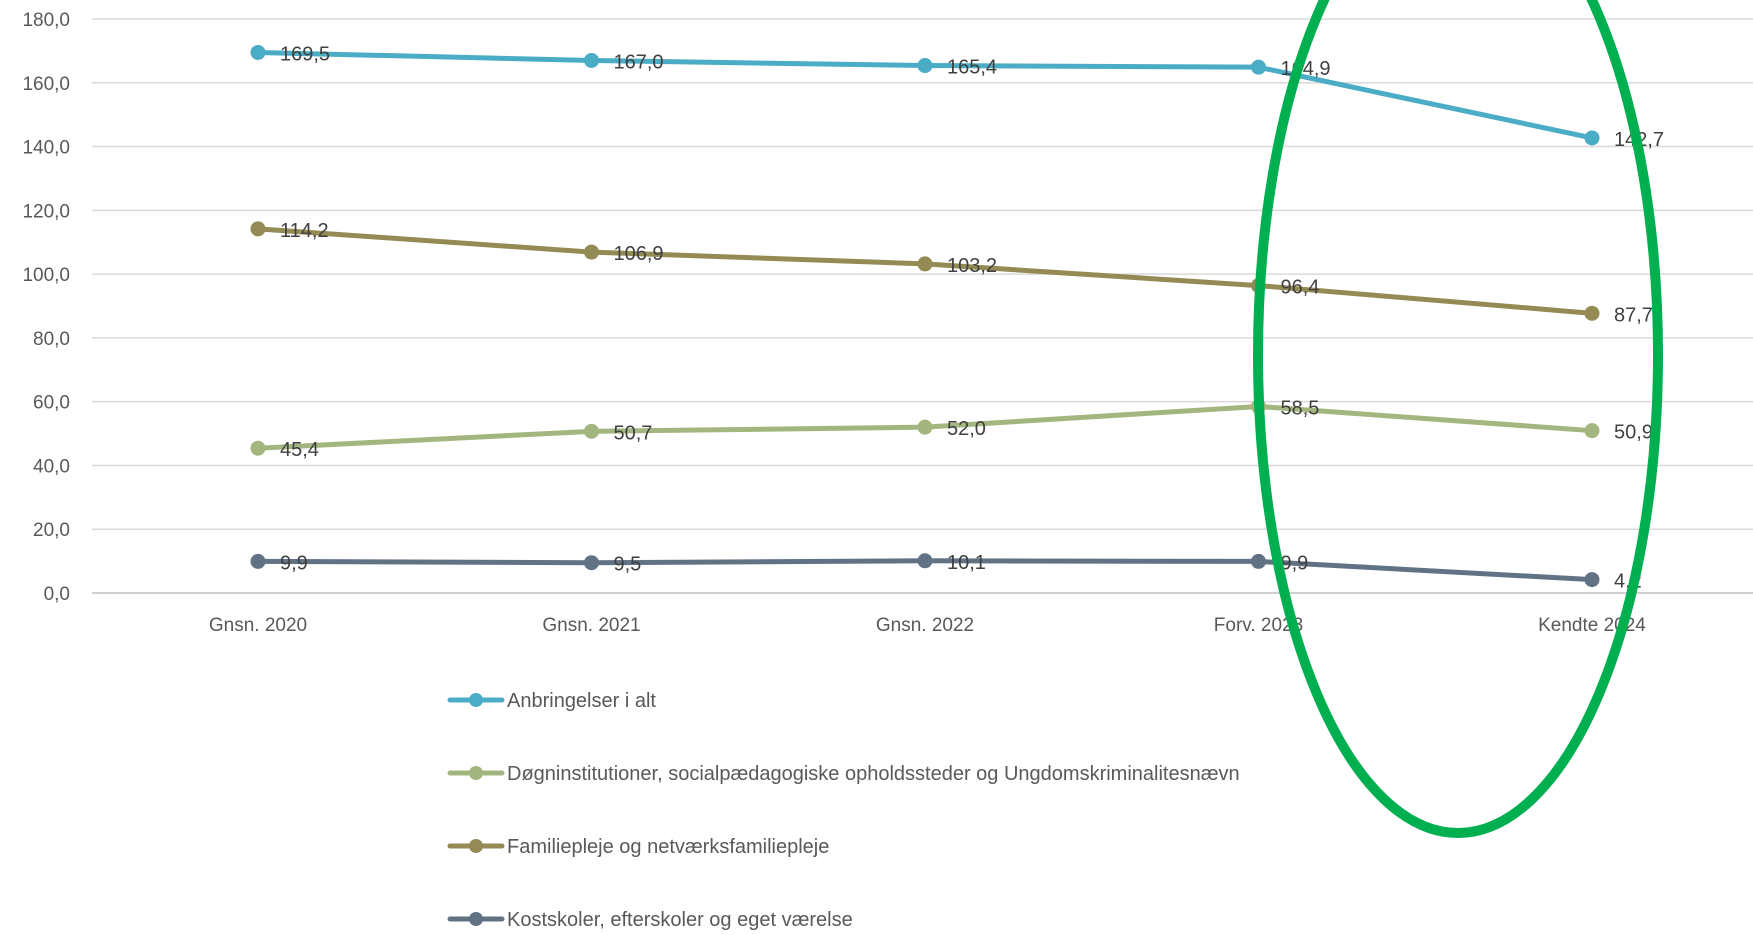  I want to click on y-tick-label: 180,0, so click(46, 20).